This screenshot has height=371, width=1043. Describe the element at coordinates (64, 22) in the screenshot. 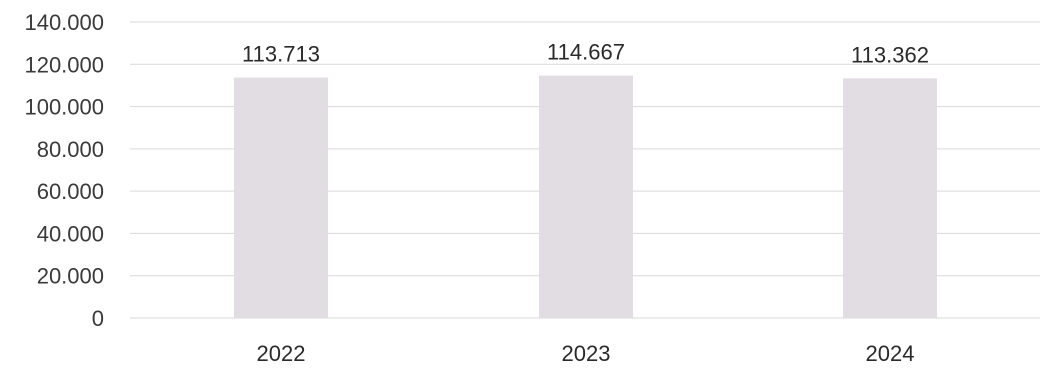

I see `y-tick-label: 140.000` at that location.